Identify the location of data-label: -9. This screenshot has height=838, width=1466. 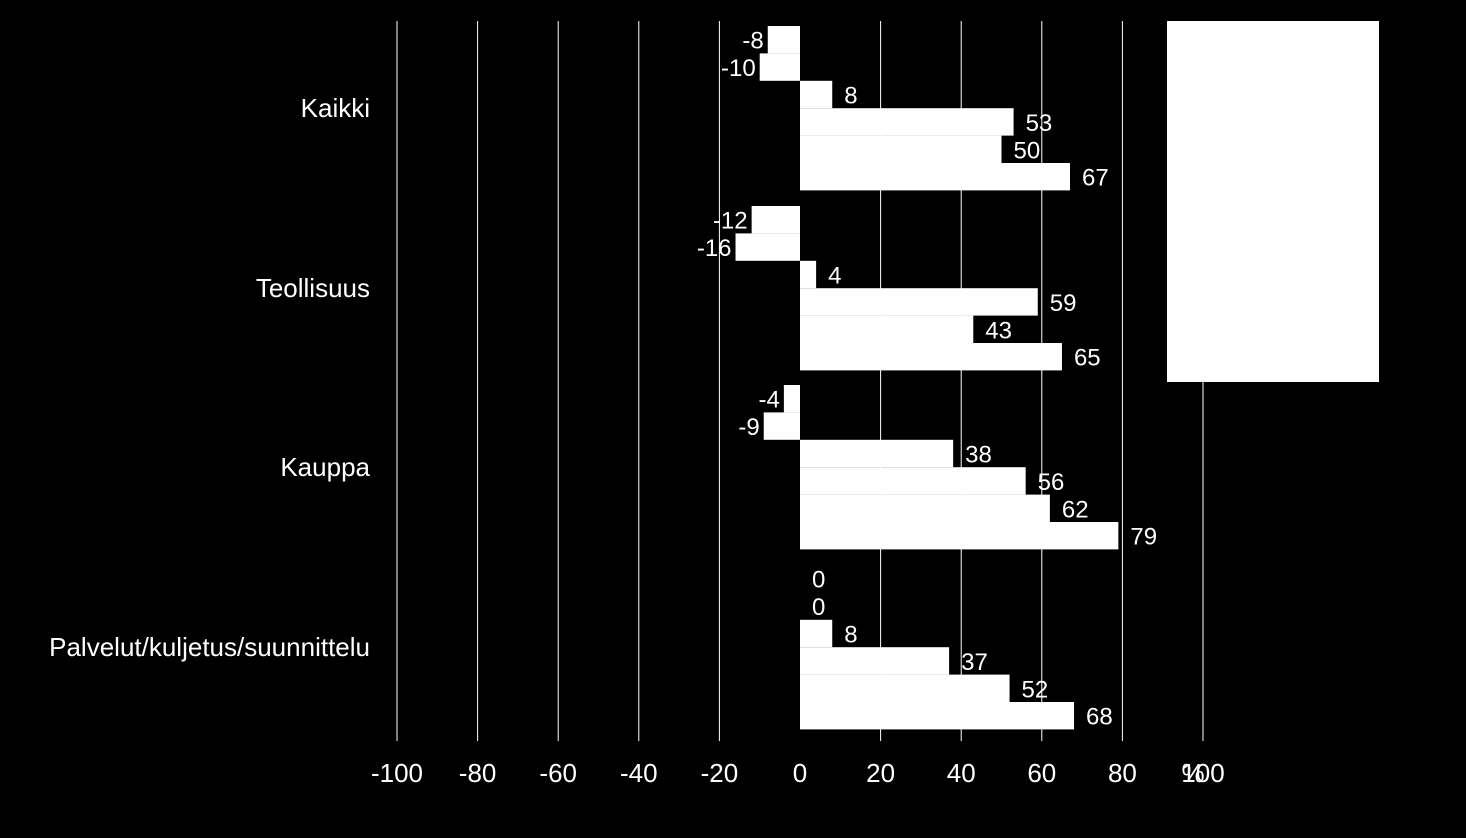
(748, 427).